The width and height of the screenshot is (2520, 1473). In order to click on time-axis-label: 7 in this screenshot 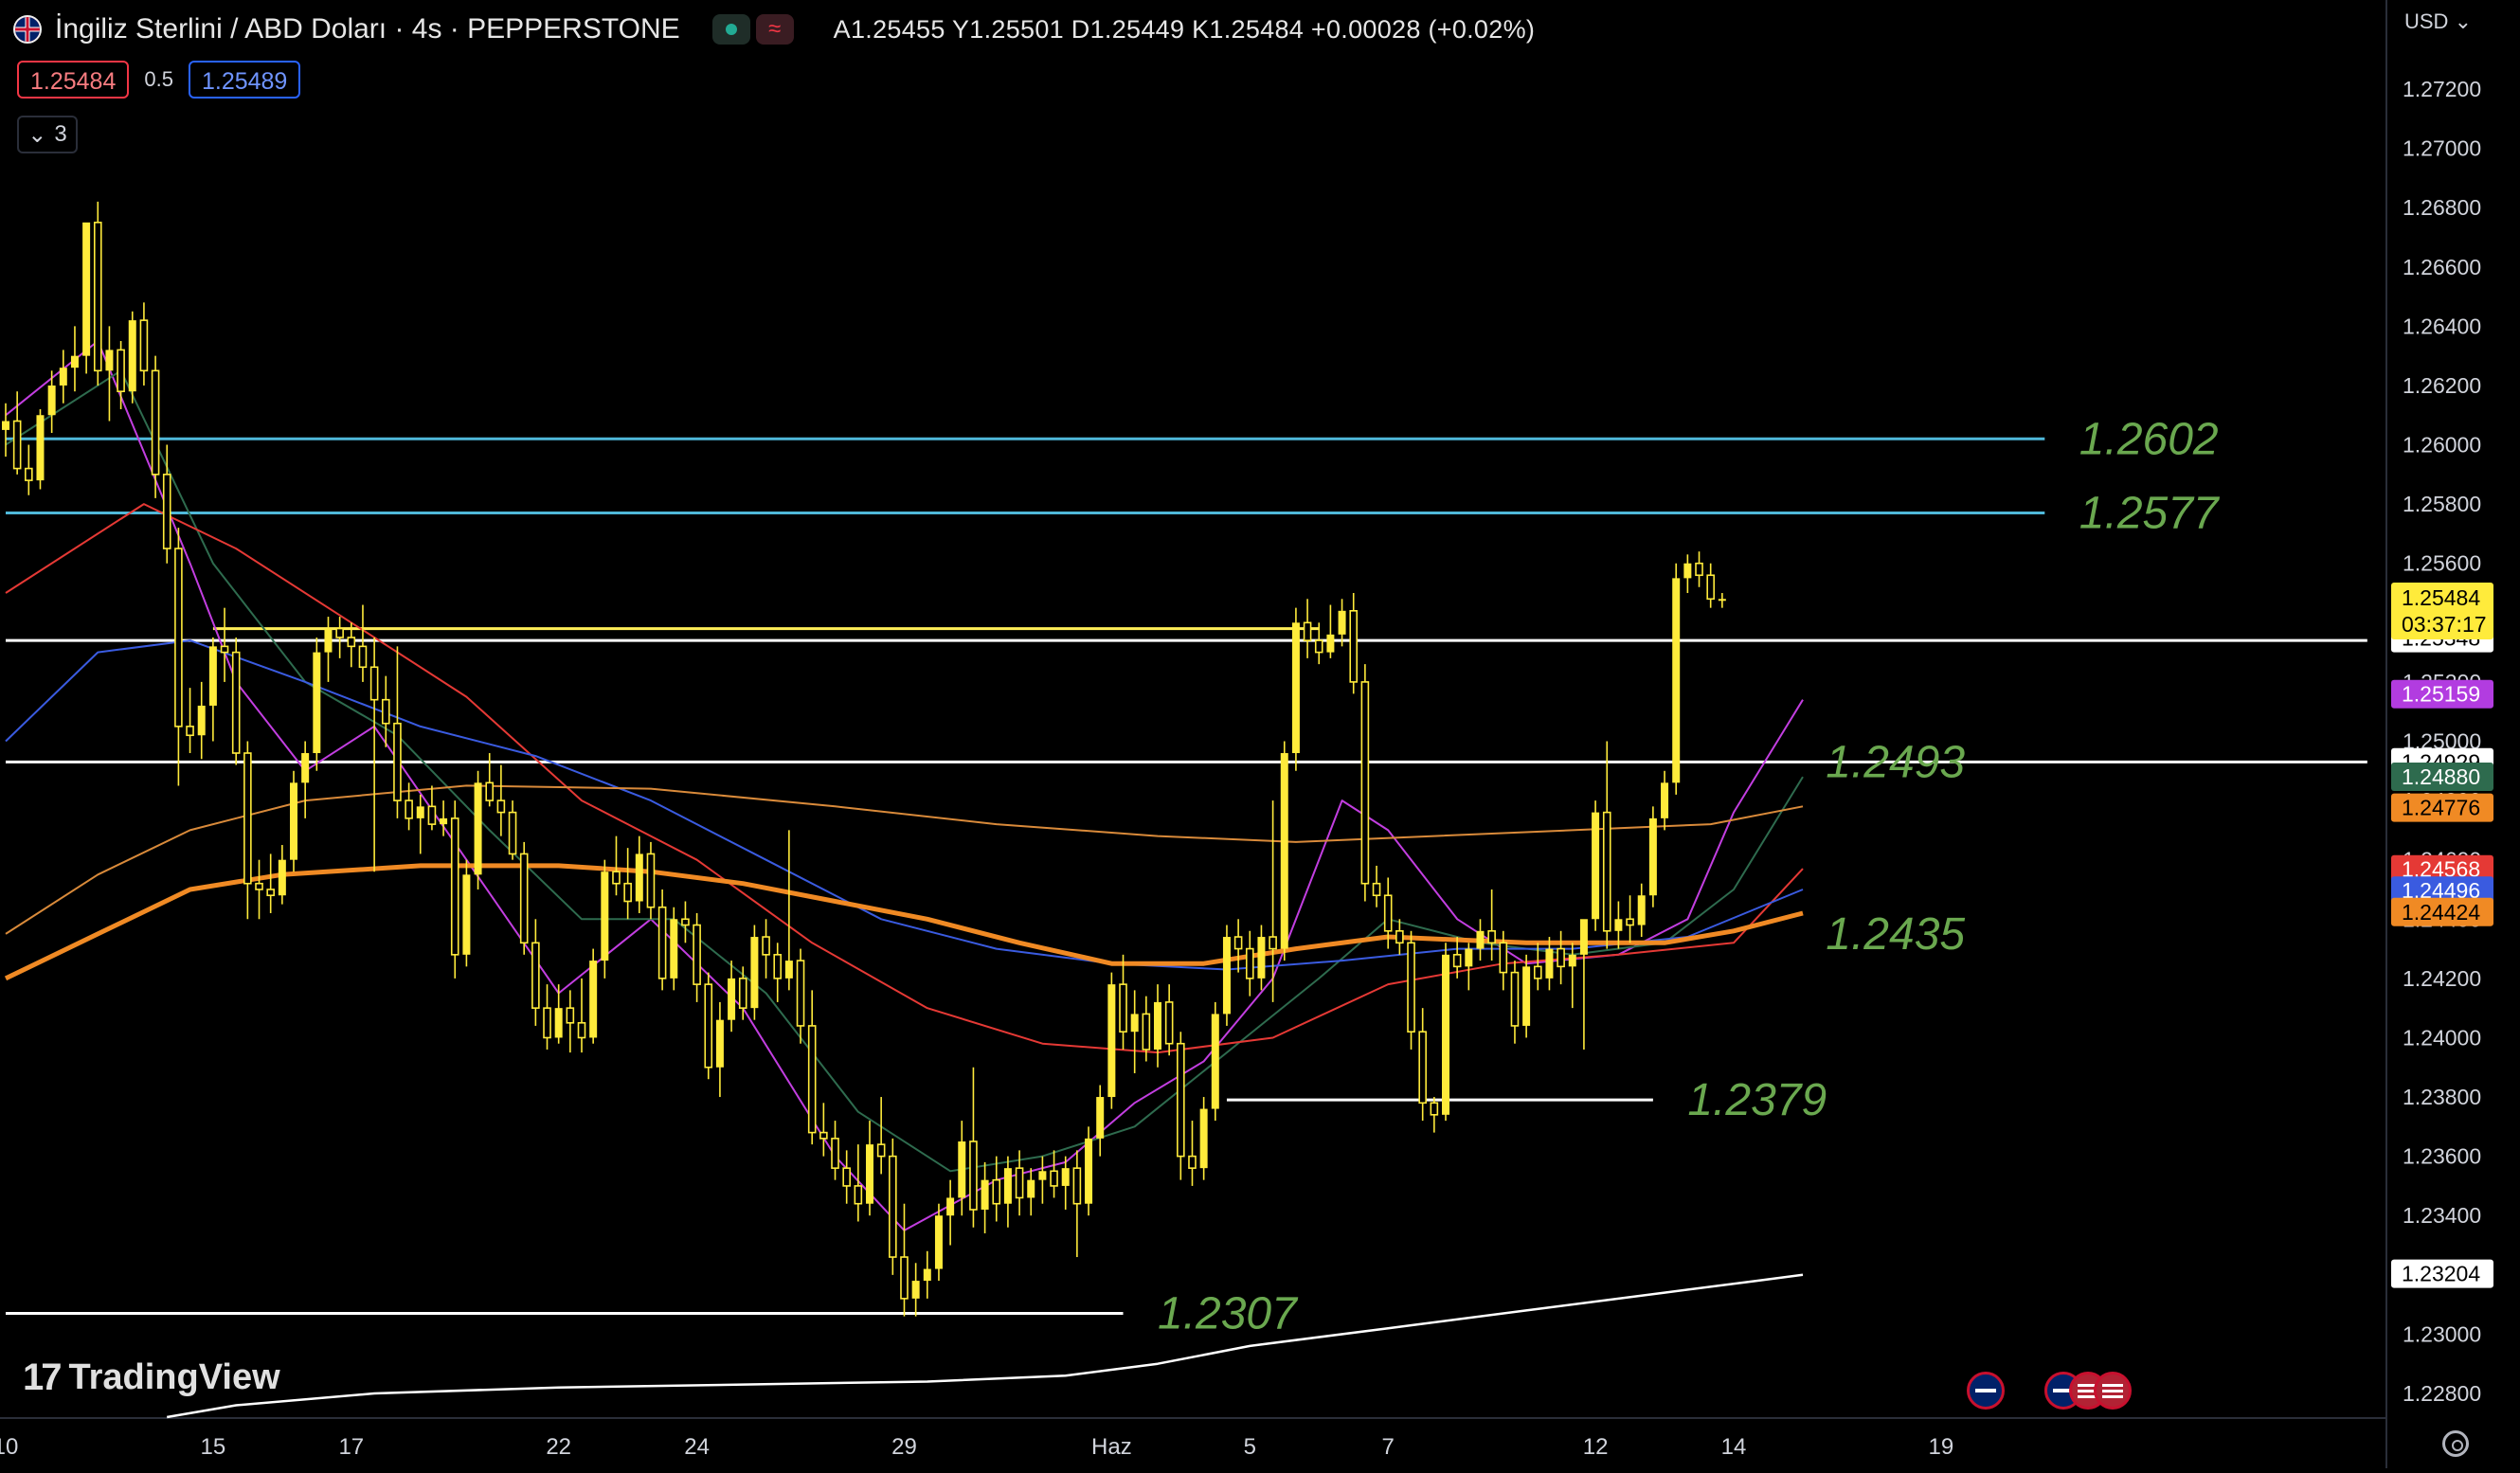, I will do `click(1388, 1447)`.